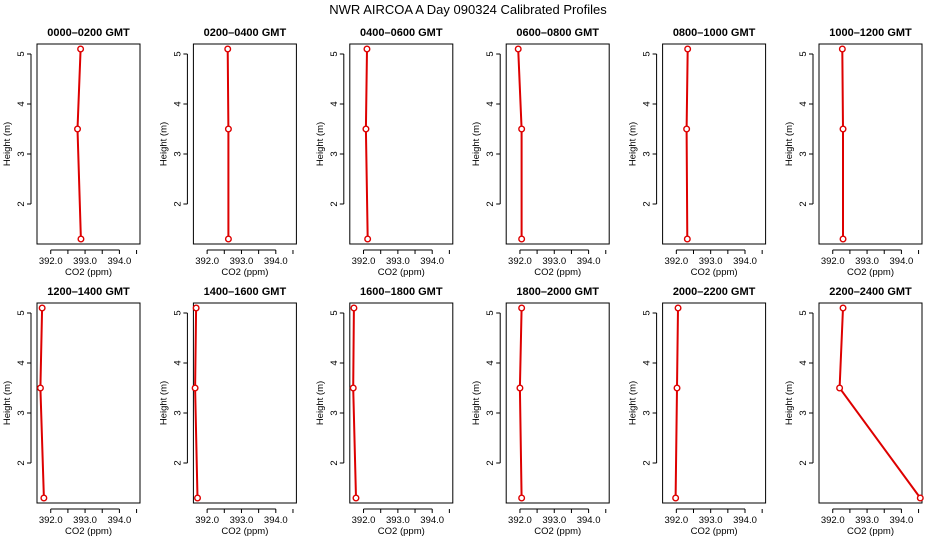 This screenshot has width=936, height=540. Describe the element at coordinates (245, 292) in the screenshot. I see `panel-title: 1400–1600 GMT` at that location.